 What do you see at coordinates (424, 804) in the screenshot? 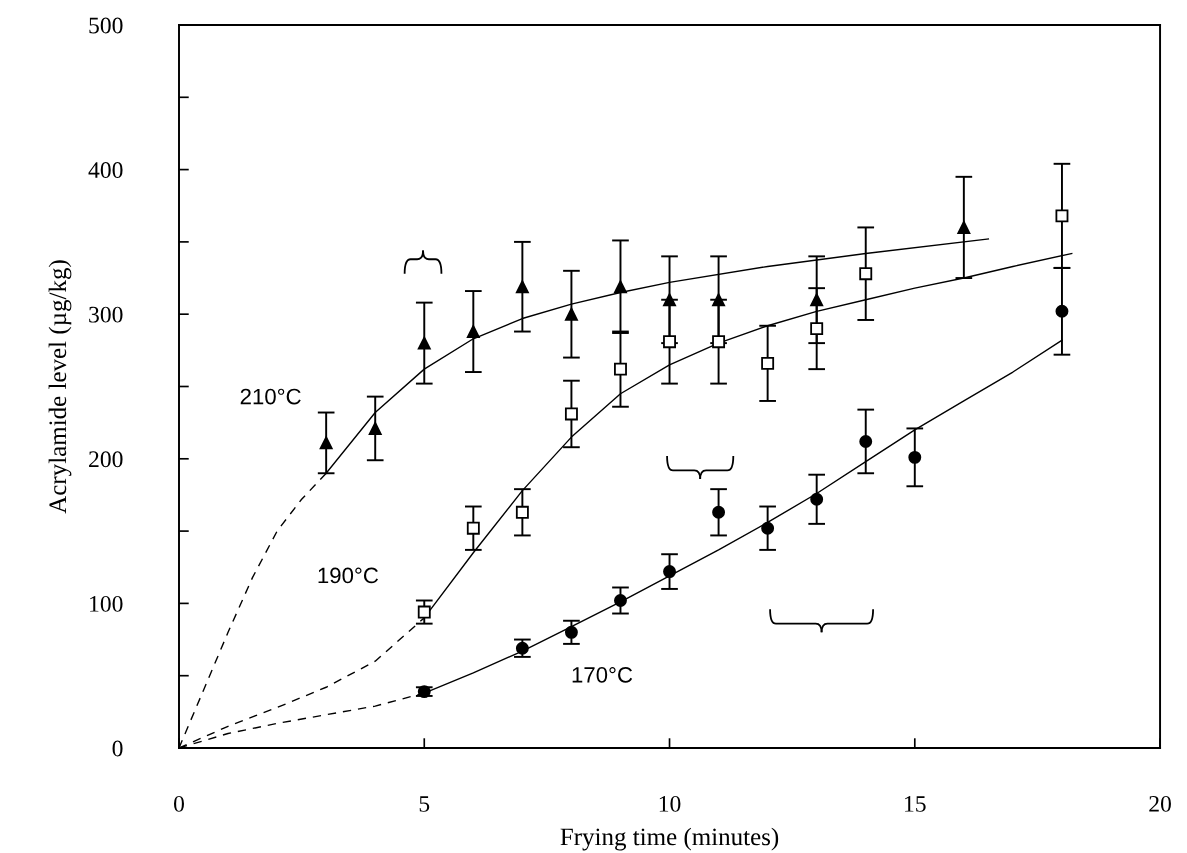
I see `x-tick-label: 5` at bounding box center [424, 804].